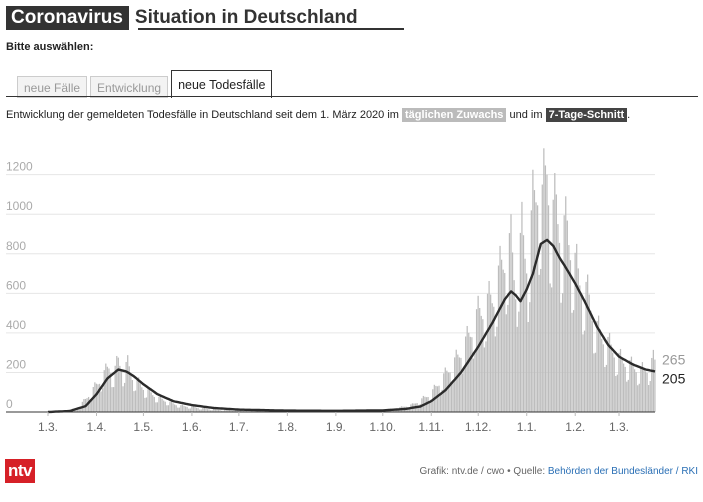 The image size is (703, 502). What do you see at coordinates (129, 87) in the screenshot?
I see `tab-entwicklung: Entwicklung` at bounding box center [129, 87].